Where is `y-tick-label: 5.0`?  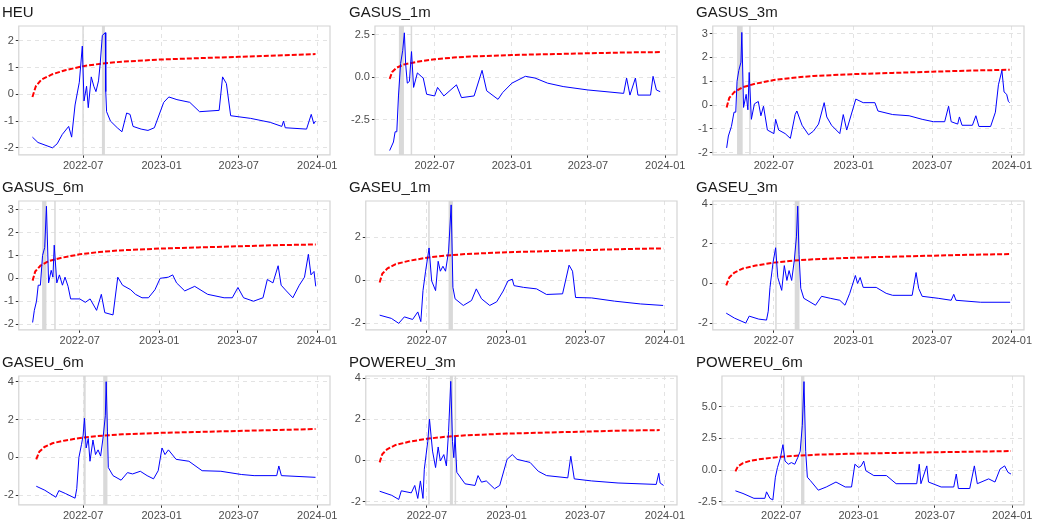 y-tick-label: 5.0 is located at coordinates (709, 405).